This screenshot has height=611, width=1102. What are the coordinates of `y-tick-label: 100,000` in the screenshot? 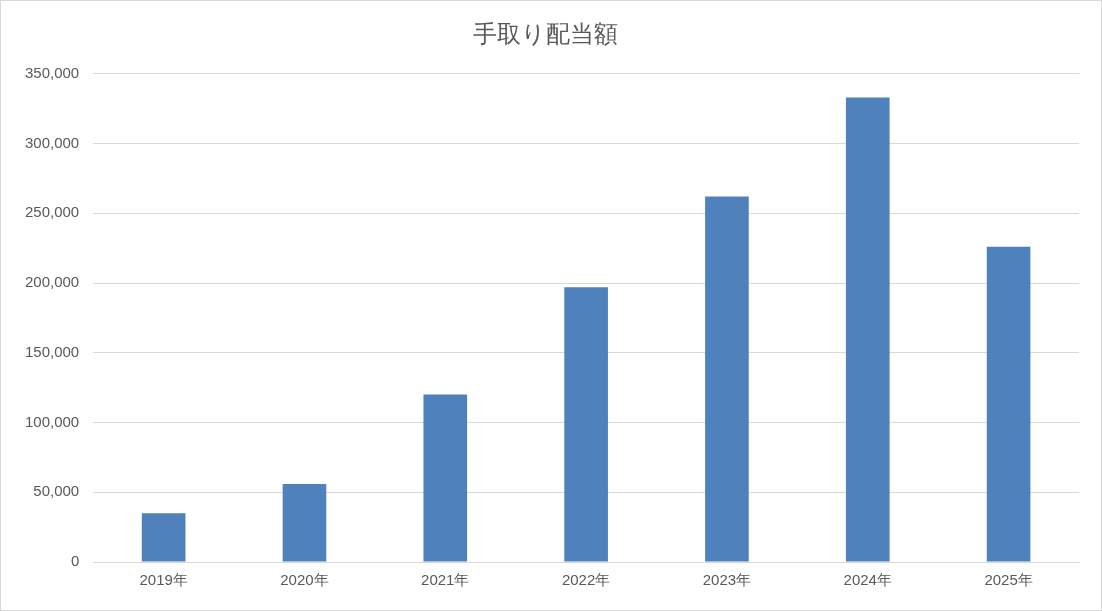 It's located at (52, 421).